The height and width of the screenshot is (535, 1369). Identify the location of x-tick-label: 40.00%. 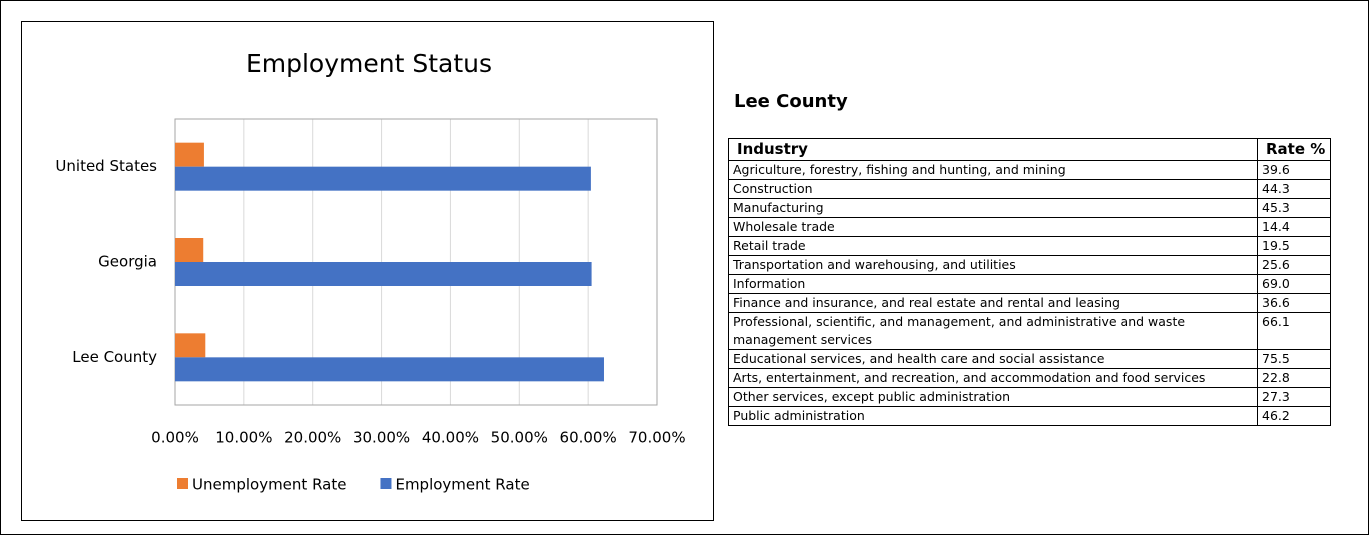
(450, 438).